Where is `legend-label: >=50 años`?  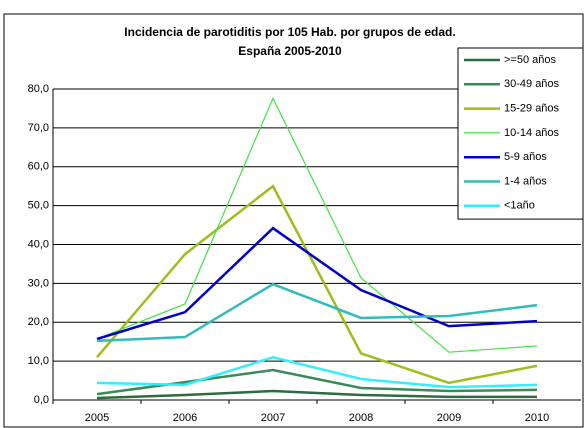
legend-label: >=50 años is located at coordinates (530, 60).